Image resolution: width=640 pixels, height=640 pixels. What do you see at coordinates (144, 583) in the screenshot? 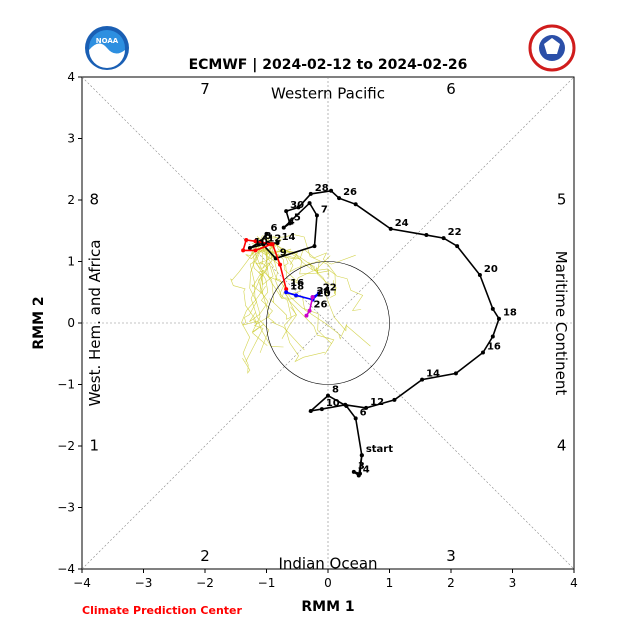
I see `x-tick-label: −3` at bounding box center [144, 583].